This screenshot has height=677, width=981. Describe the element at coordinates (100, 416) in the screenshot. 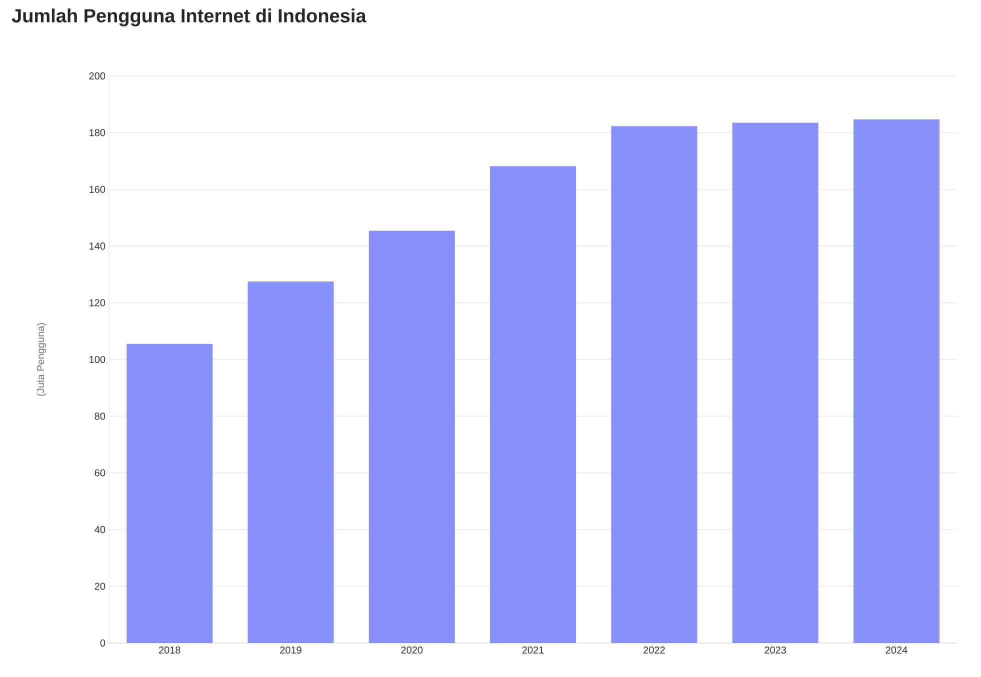

I see `y-tick-label: 80` at that location.